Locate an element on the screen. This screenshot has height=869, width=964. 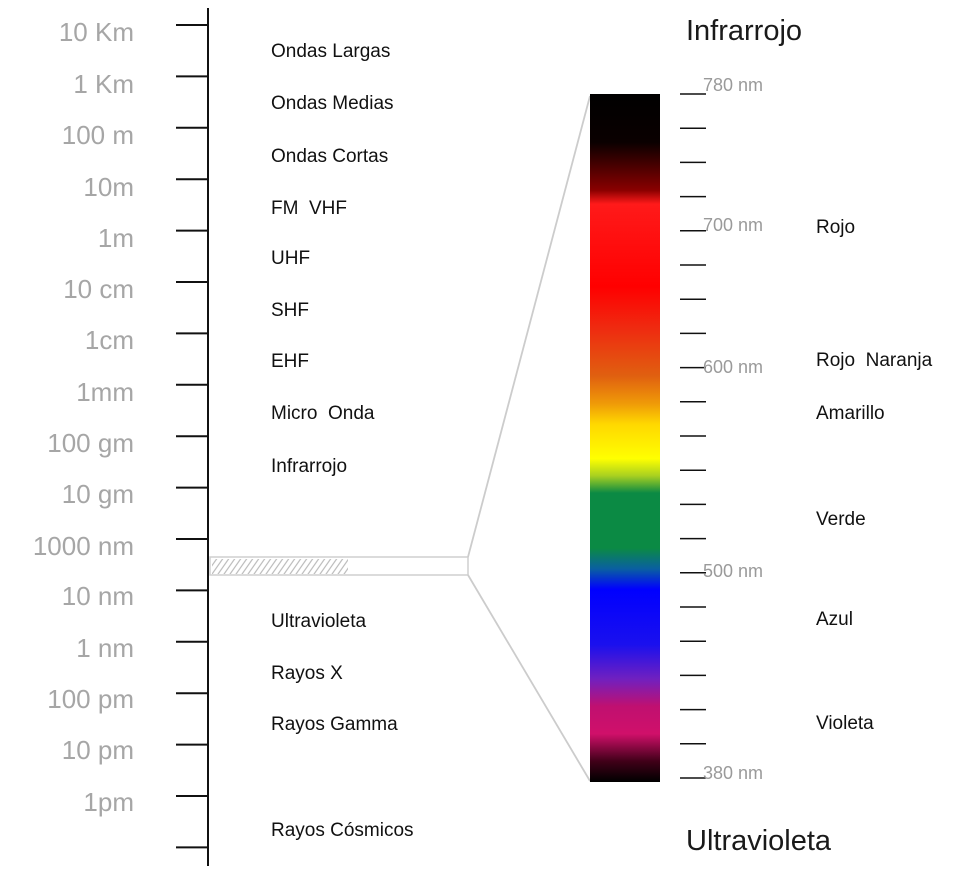
zoom-line-top is located at coordinates (529, 326).